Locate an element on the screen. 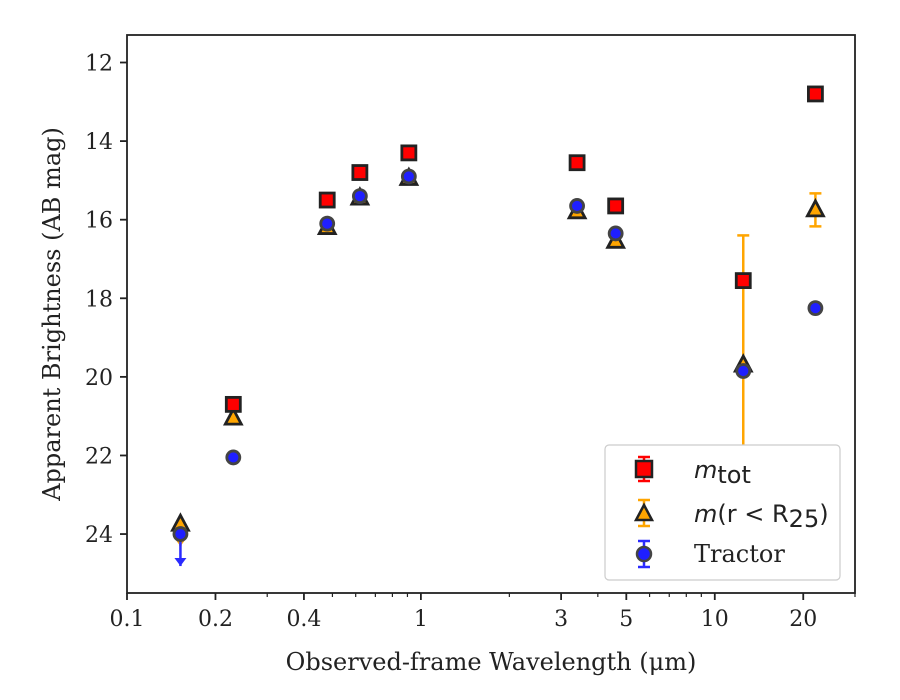 Image resolution: width=900 pixels, height=700 pixels. legend-mr25-triangle-marker is located at coordinates (644, 512).